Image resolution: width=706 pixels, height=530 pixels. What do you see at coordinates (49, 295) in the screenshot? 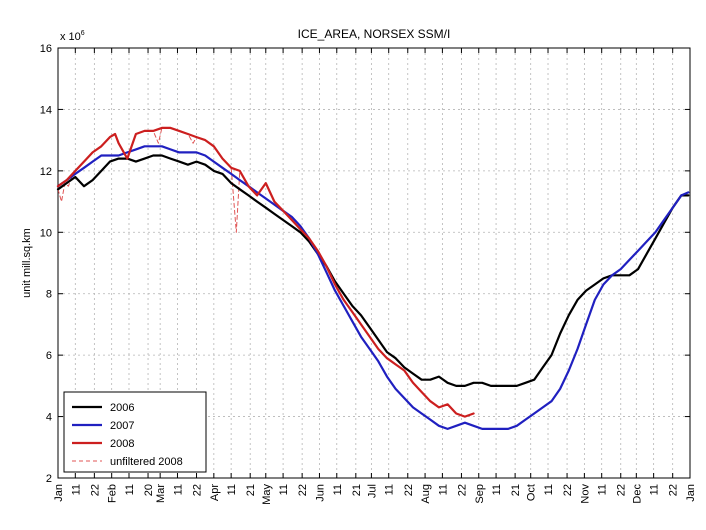
I see `y-tick-label: 8` at bounding box center [49, 295].